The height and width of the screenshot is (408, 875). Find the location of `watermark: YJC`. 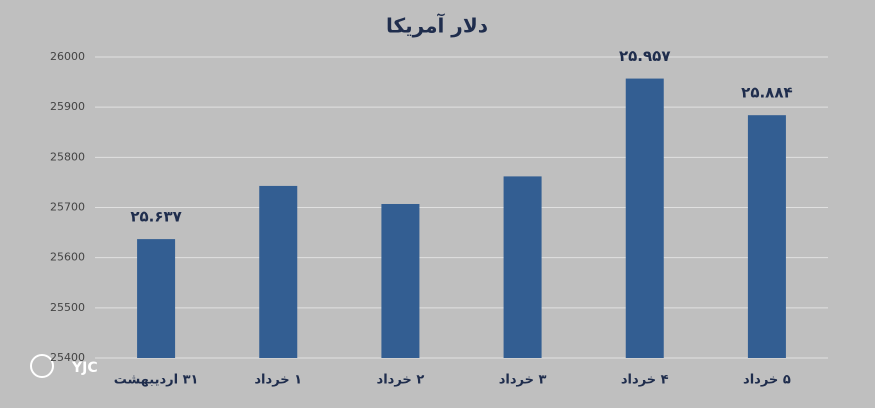

watermark: YJC is located at coordinates (84, 368).